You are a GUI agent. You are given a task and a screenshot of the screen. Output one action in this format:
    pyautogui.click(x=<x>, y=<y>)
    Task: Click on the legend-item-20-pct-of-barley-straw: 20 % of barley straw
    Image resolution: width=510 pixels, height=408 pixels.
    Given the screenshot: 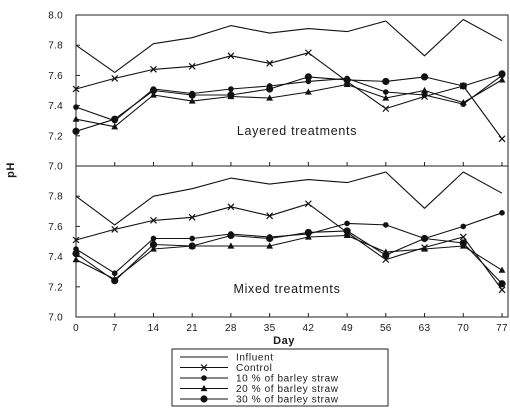 What is the action you would take?
    pyautogui.click(x=259, y=389)
    